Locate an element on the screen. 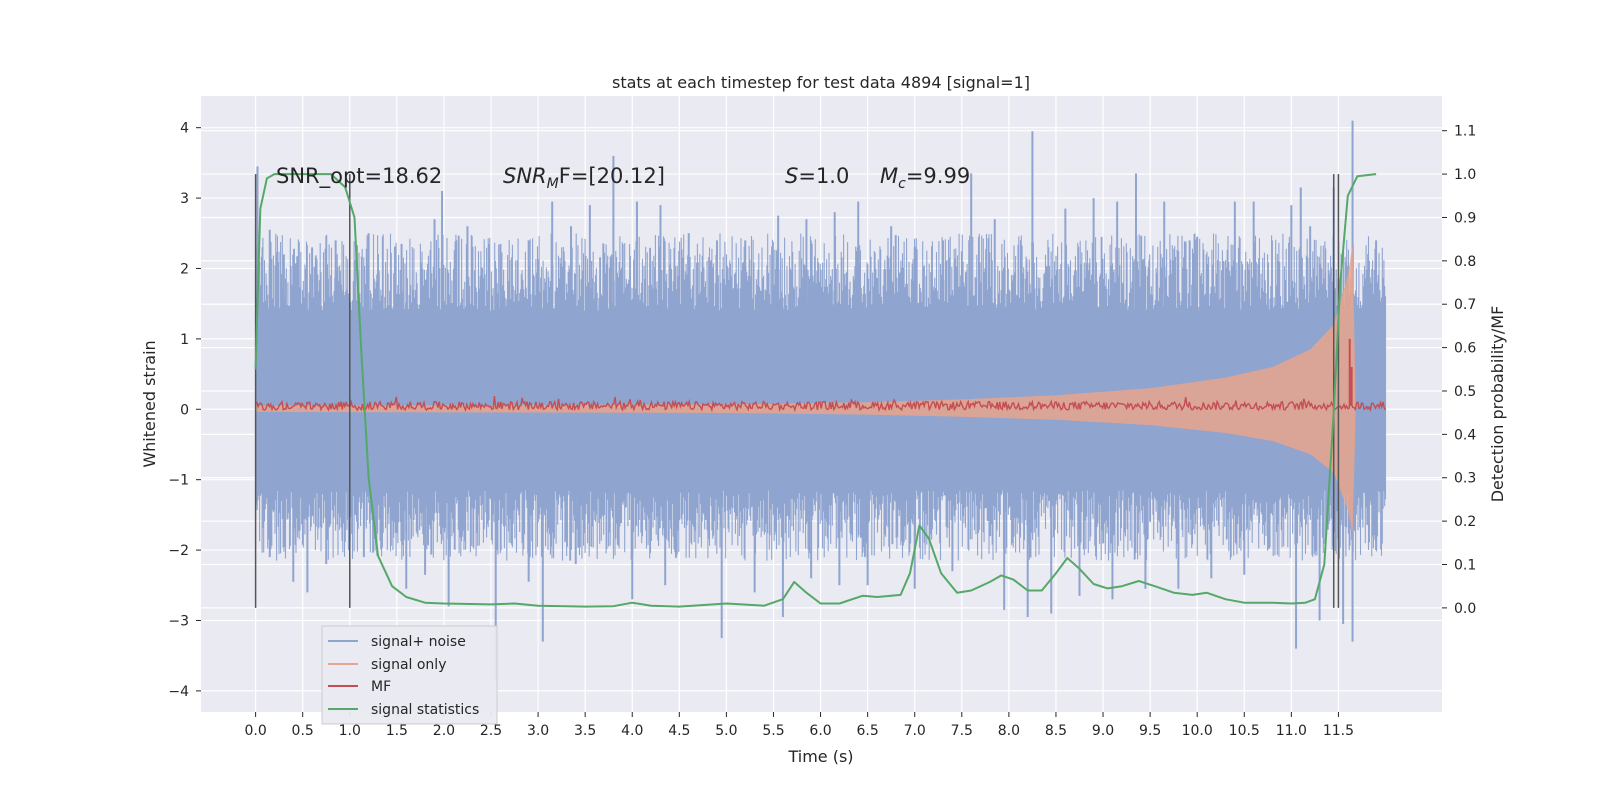 The width and height of the screenshot is (1600, 804). x-tick-label: 4.0 is located at coordinates (632, 731).